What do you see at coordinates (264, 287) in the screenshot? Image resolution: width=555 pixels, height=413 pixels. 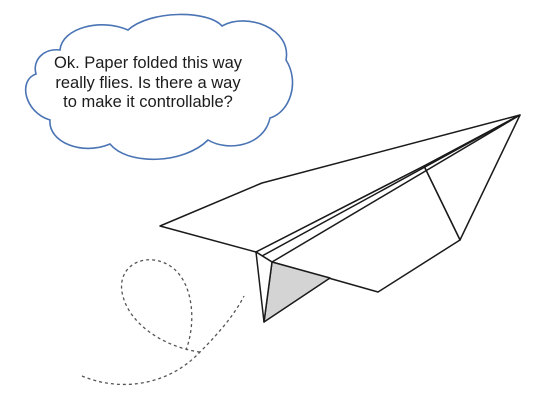 I see `airplane-tail` at bounding box center [264, 287].